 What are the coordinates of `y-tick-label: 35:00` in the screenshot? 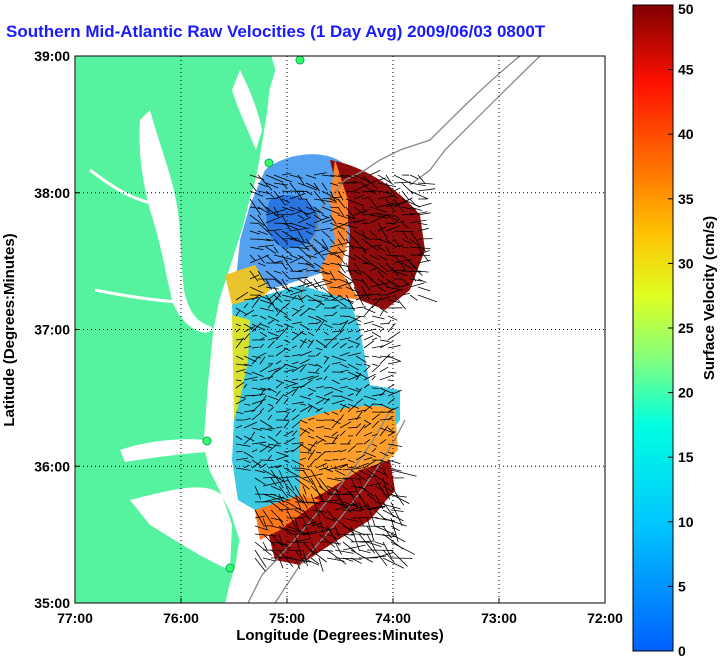 It's located at (52, 603).